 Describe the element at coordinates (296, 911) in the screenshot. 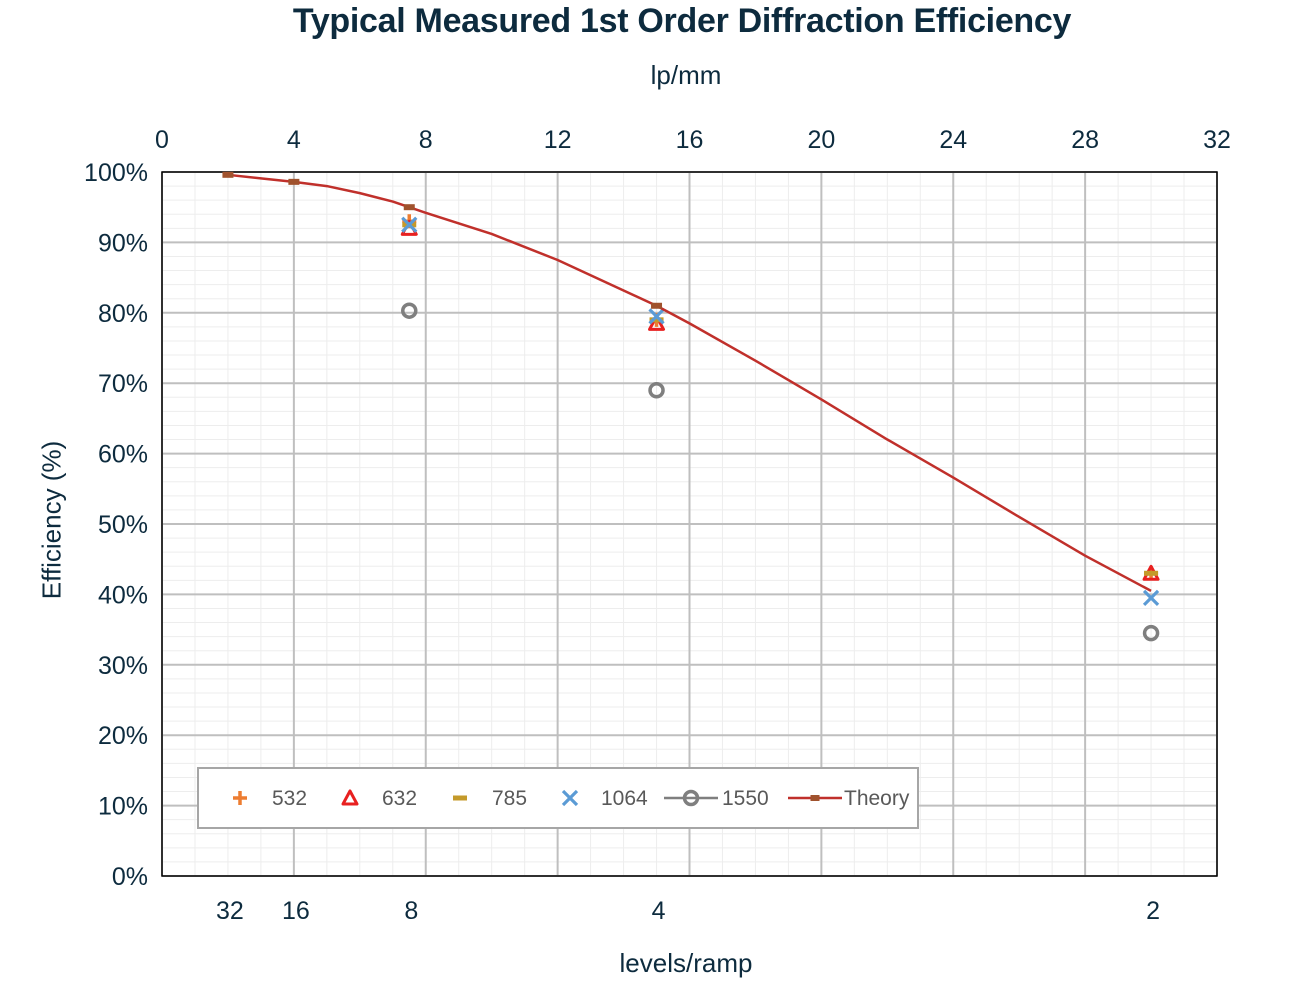

I see `bottom-tick-label: 16` at that location.